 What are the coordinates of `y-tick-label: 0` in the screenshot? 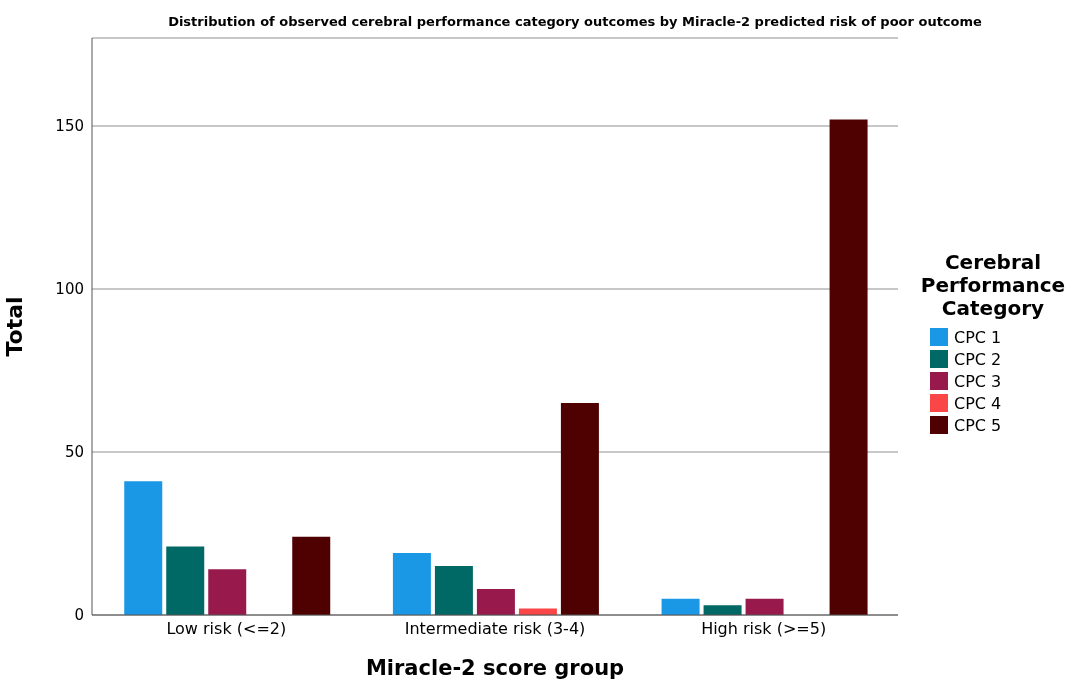 It's located at (79, 615).